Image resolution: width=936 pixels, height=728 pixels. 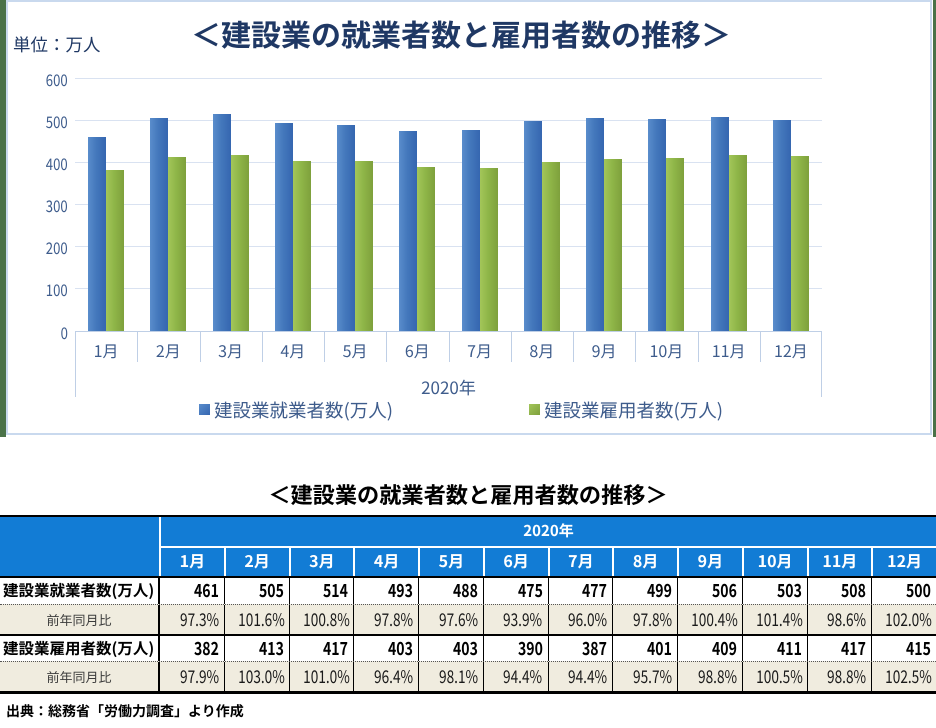 I want to click on x-tick-label-1月: 1月, so click(x=106, y=350).